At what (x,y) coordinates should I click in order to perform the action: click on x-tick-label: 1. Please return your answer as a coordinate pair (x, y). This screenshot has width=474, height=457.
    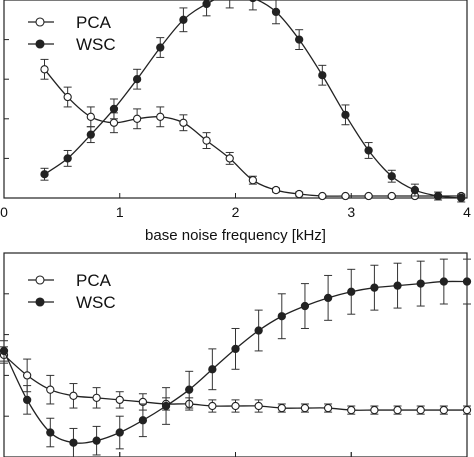
    Looking at the image, I should click on (120, 212).